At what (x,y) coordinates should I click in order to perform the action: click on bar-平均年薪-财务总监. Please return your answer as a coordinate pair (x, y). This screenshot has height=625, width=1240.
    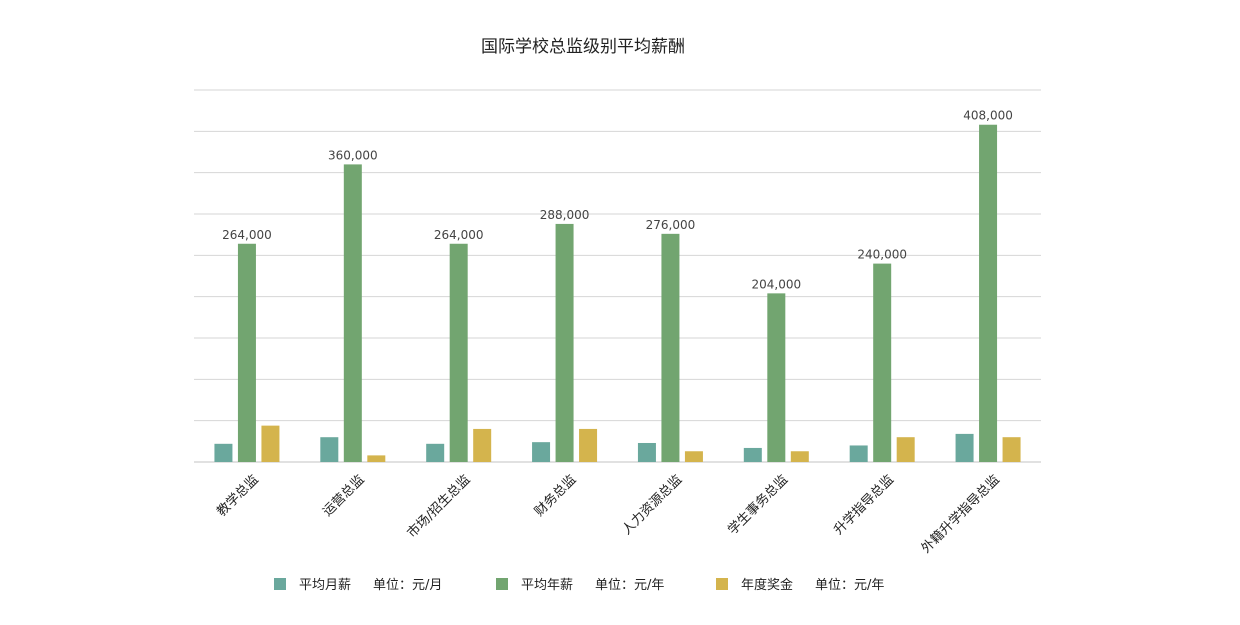
    Looking at the image, I should click on (564, 342).